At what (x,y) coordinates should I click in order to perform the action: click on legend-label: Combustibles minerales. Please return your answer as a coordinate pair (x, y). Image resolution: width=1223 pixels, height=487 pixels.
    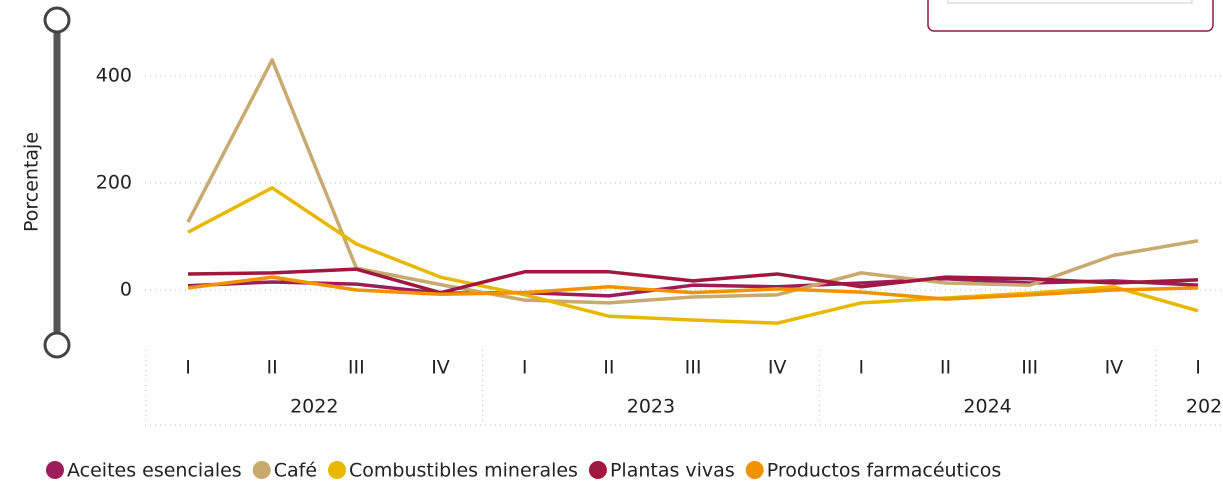
    Looking at the image, I should click on (463, 471).